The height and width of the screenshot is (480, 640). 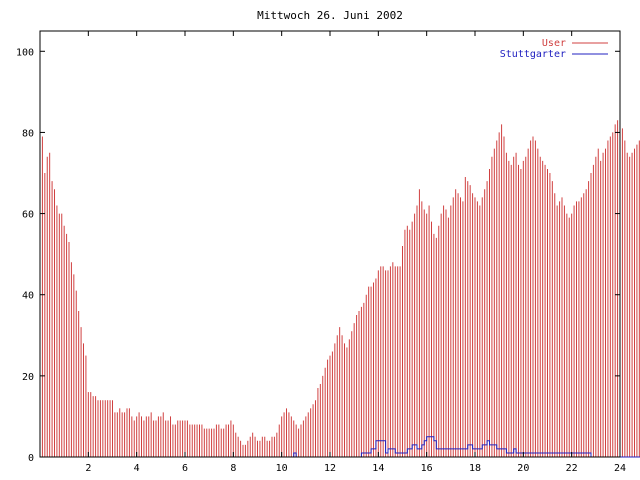 I want to click on x-tick-label: 10, so click(x=282, y=468).